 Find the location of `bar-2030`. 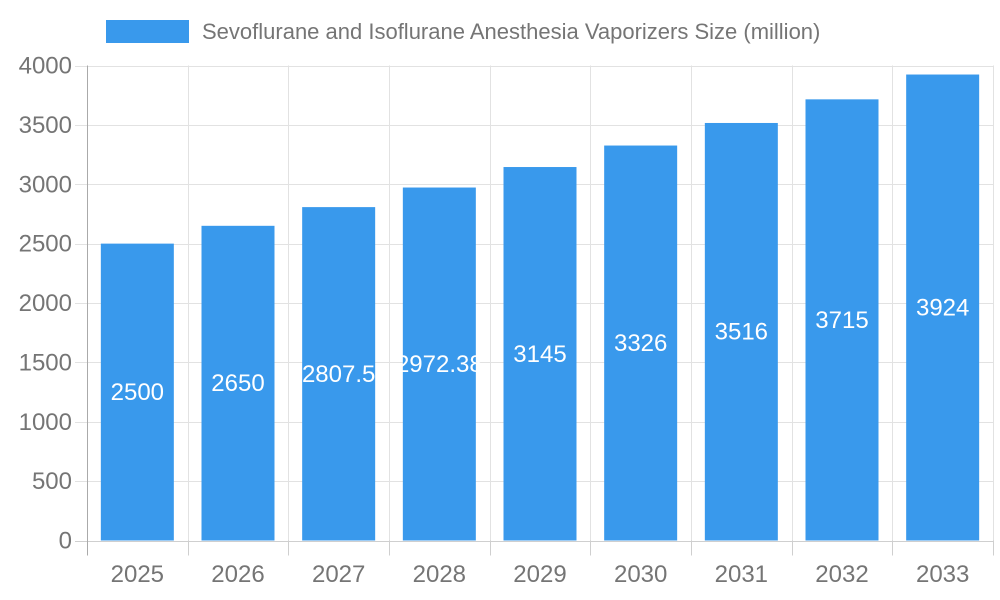

bar-2030 is located at coordinates (641, 343).